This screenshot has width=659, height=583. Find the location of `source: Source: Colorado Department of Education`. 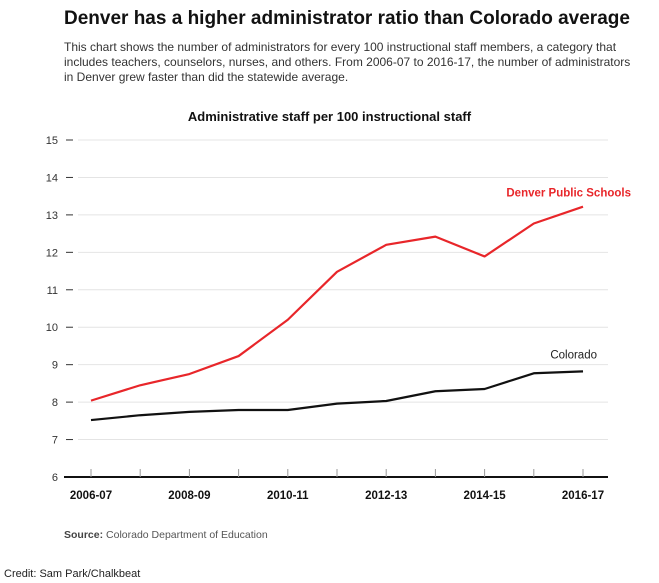

source: Source: Colorado Department of Education is located at coordinates (166, 535).